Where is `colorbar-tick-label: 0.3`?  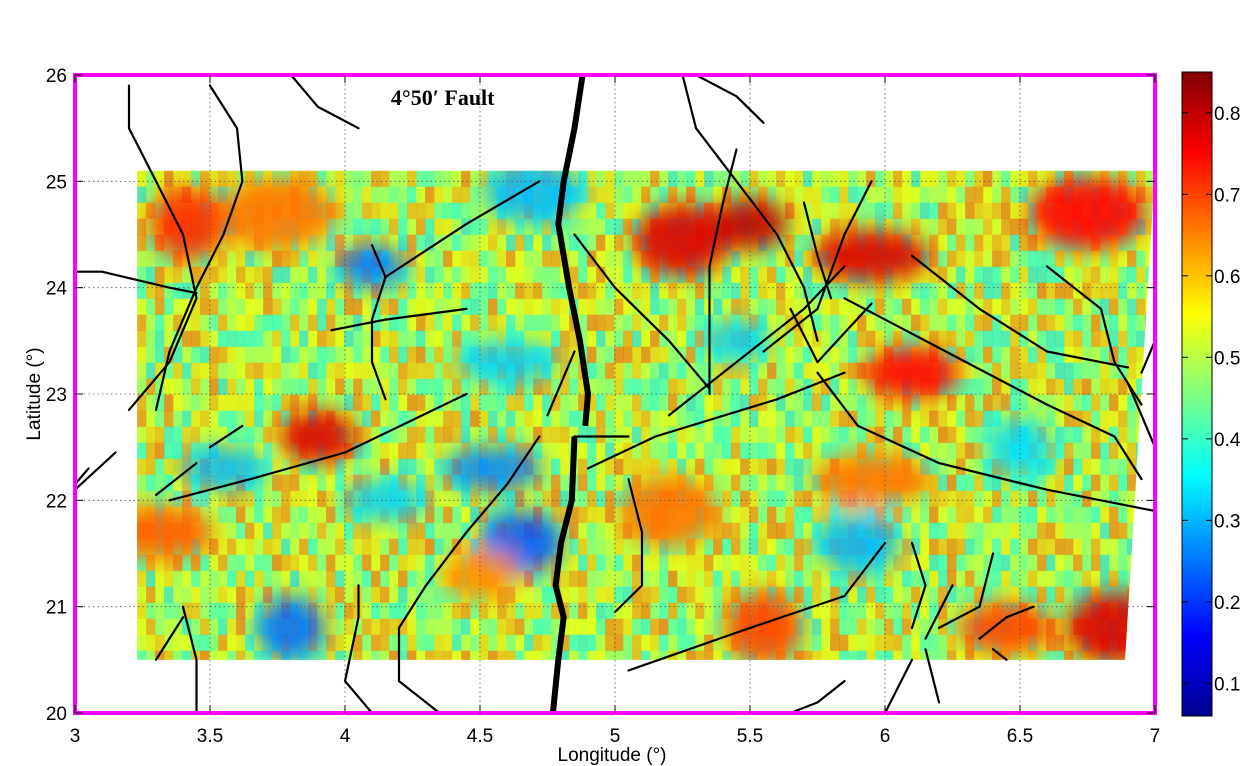
colorbar-tick-label: 0.3 is located at coordinates (1227, 521).